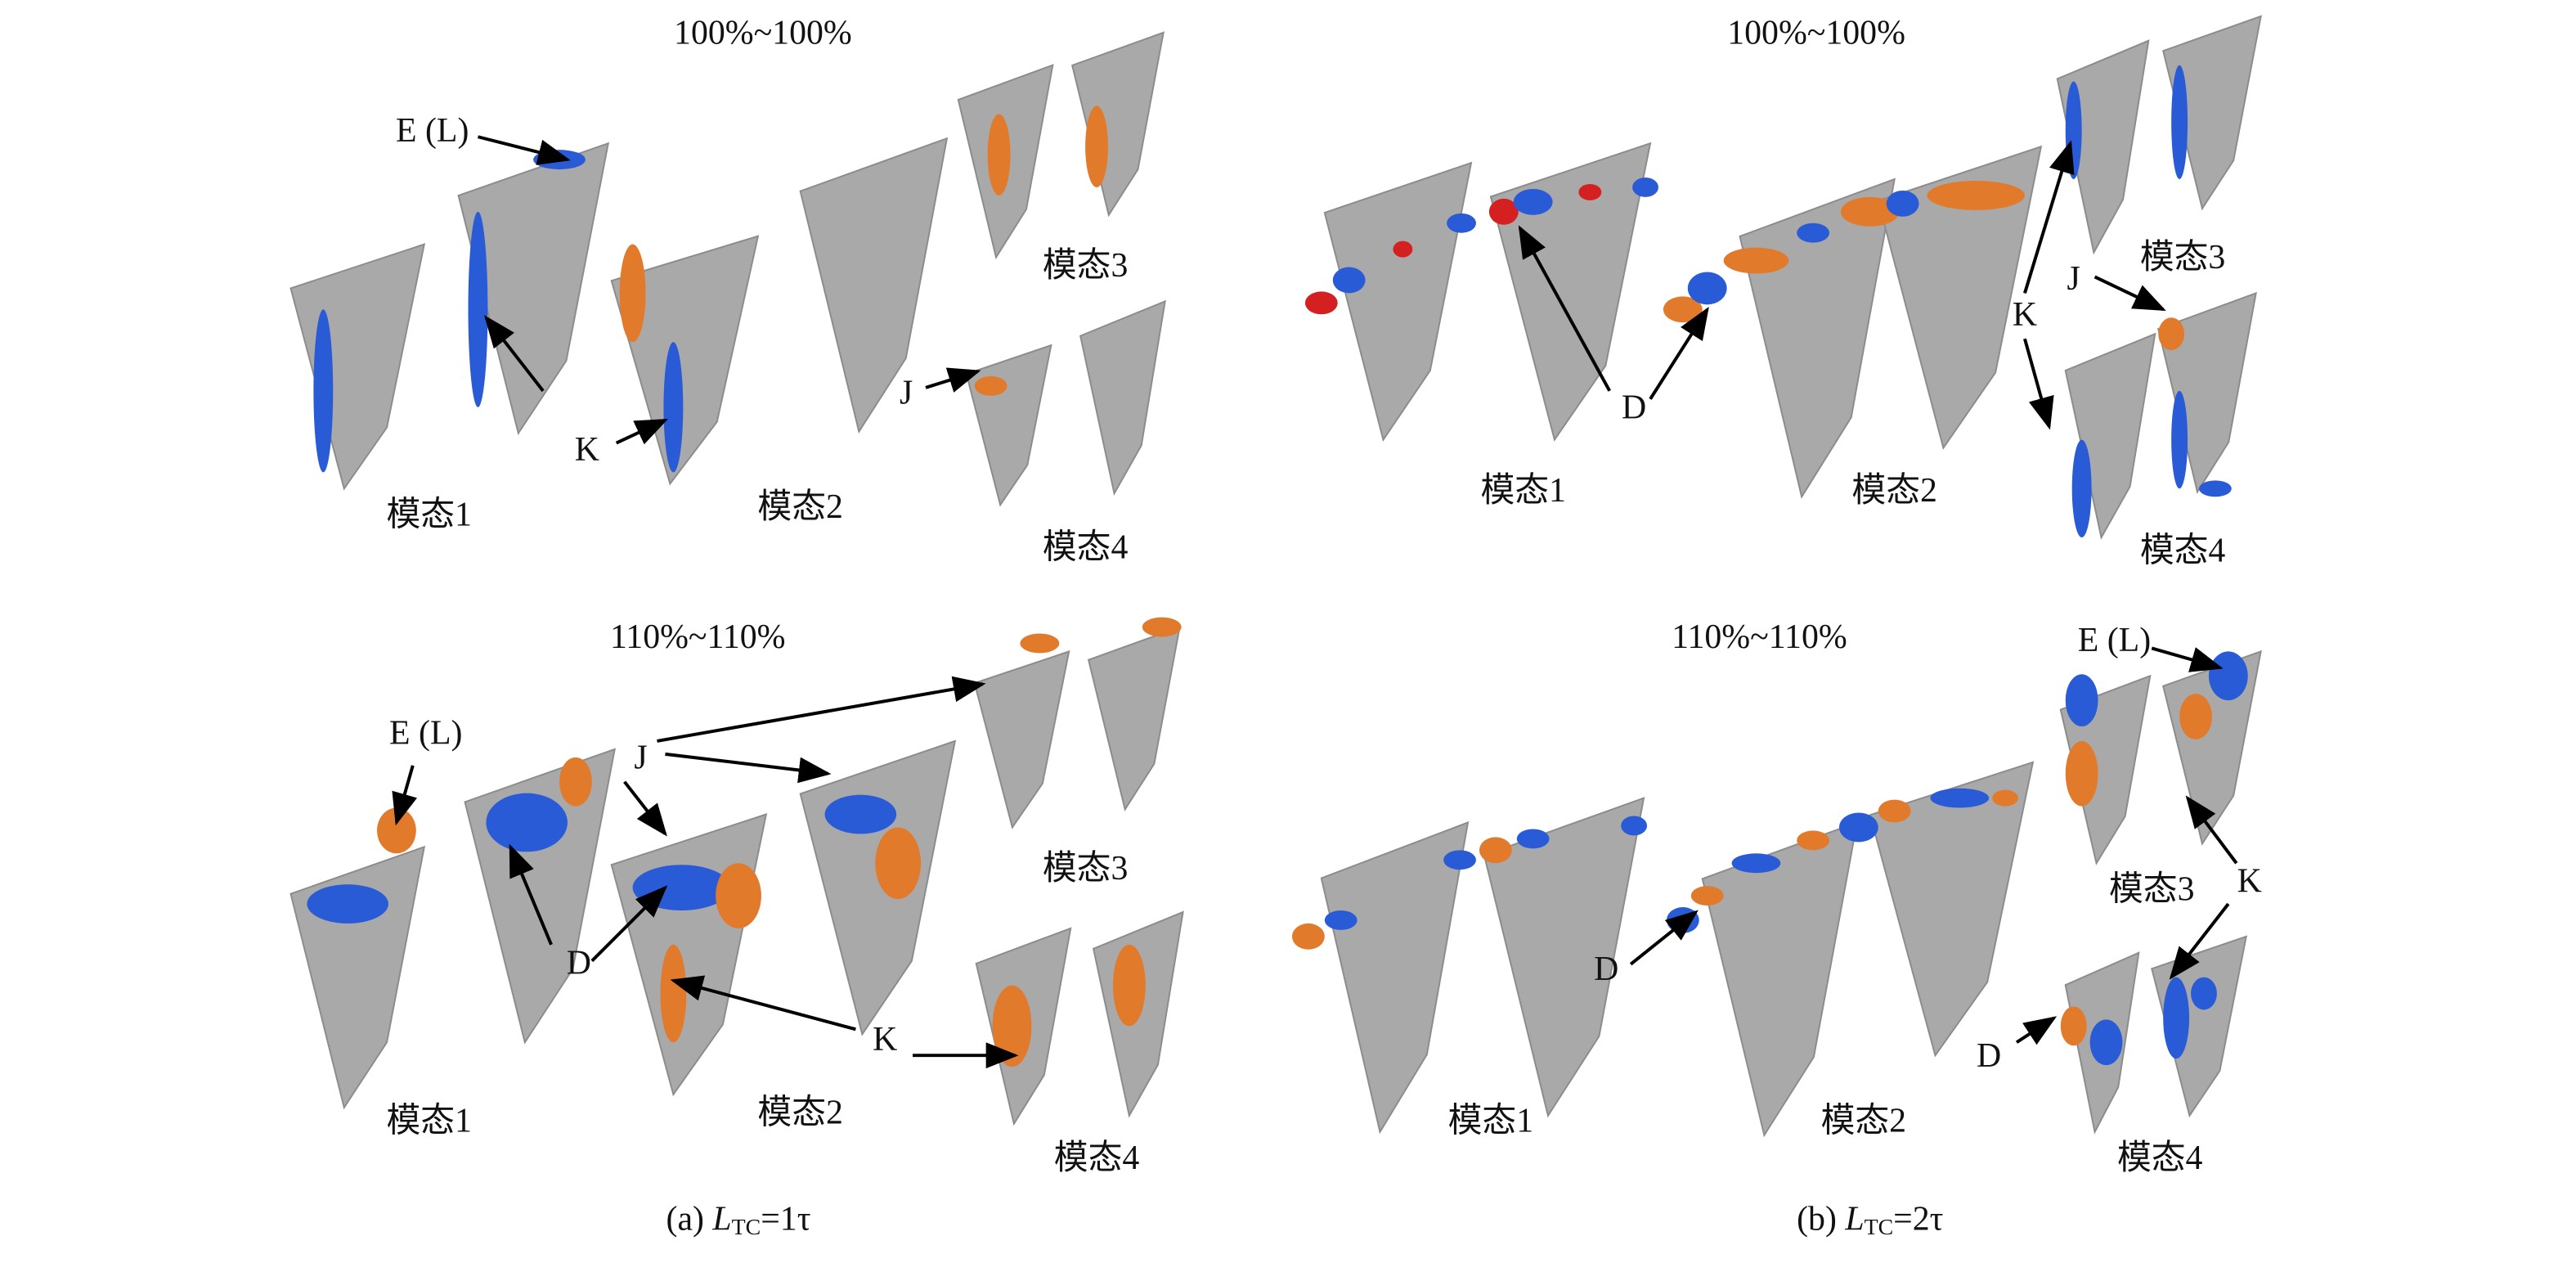 The width and height of the screenshot is (2576, 1272). Describe the element at coordinates (1870, 1220) in the screenshot. I see `caption: (b) LTC=2τ` at that location.